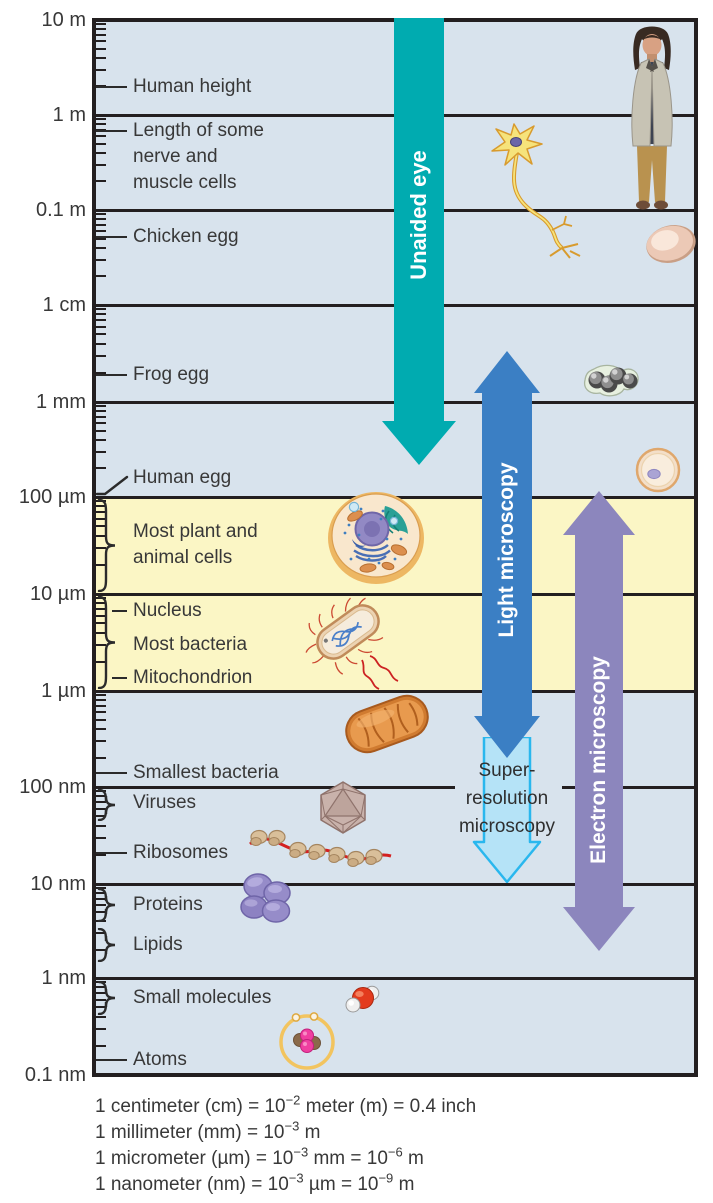  What do you see at coordinates (243, 611) in the screenshot?
I see `item-label: Nucleus` at bounding box center [243, 611].